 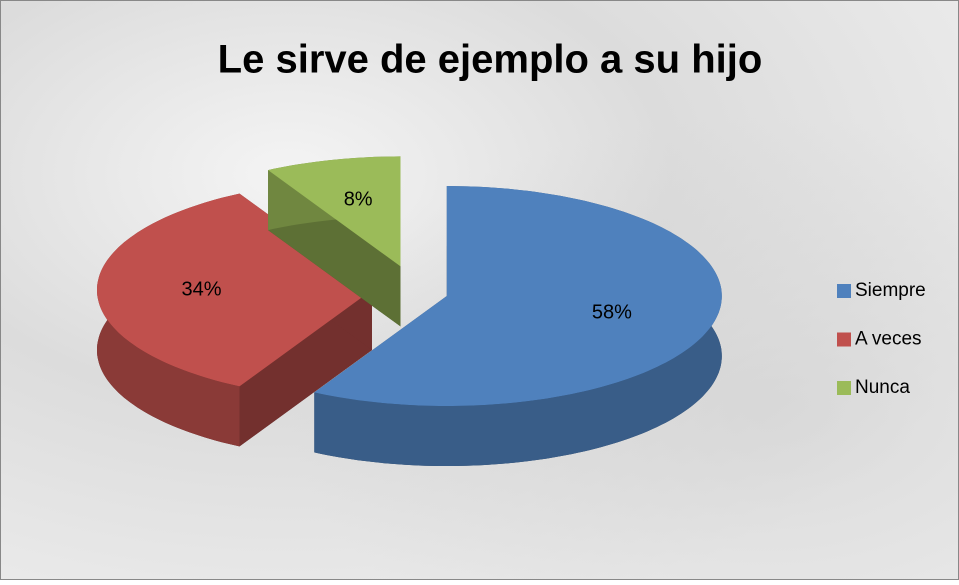 I want to click on pie-slice, so click(x=334, y=211).